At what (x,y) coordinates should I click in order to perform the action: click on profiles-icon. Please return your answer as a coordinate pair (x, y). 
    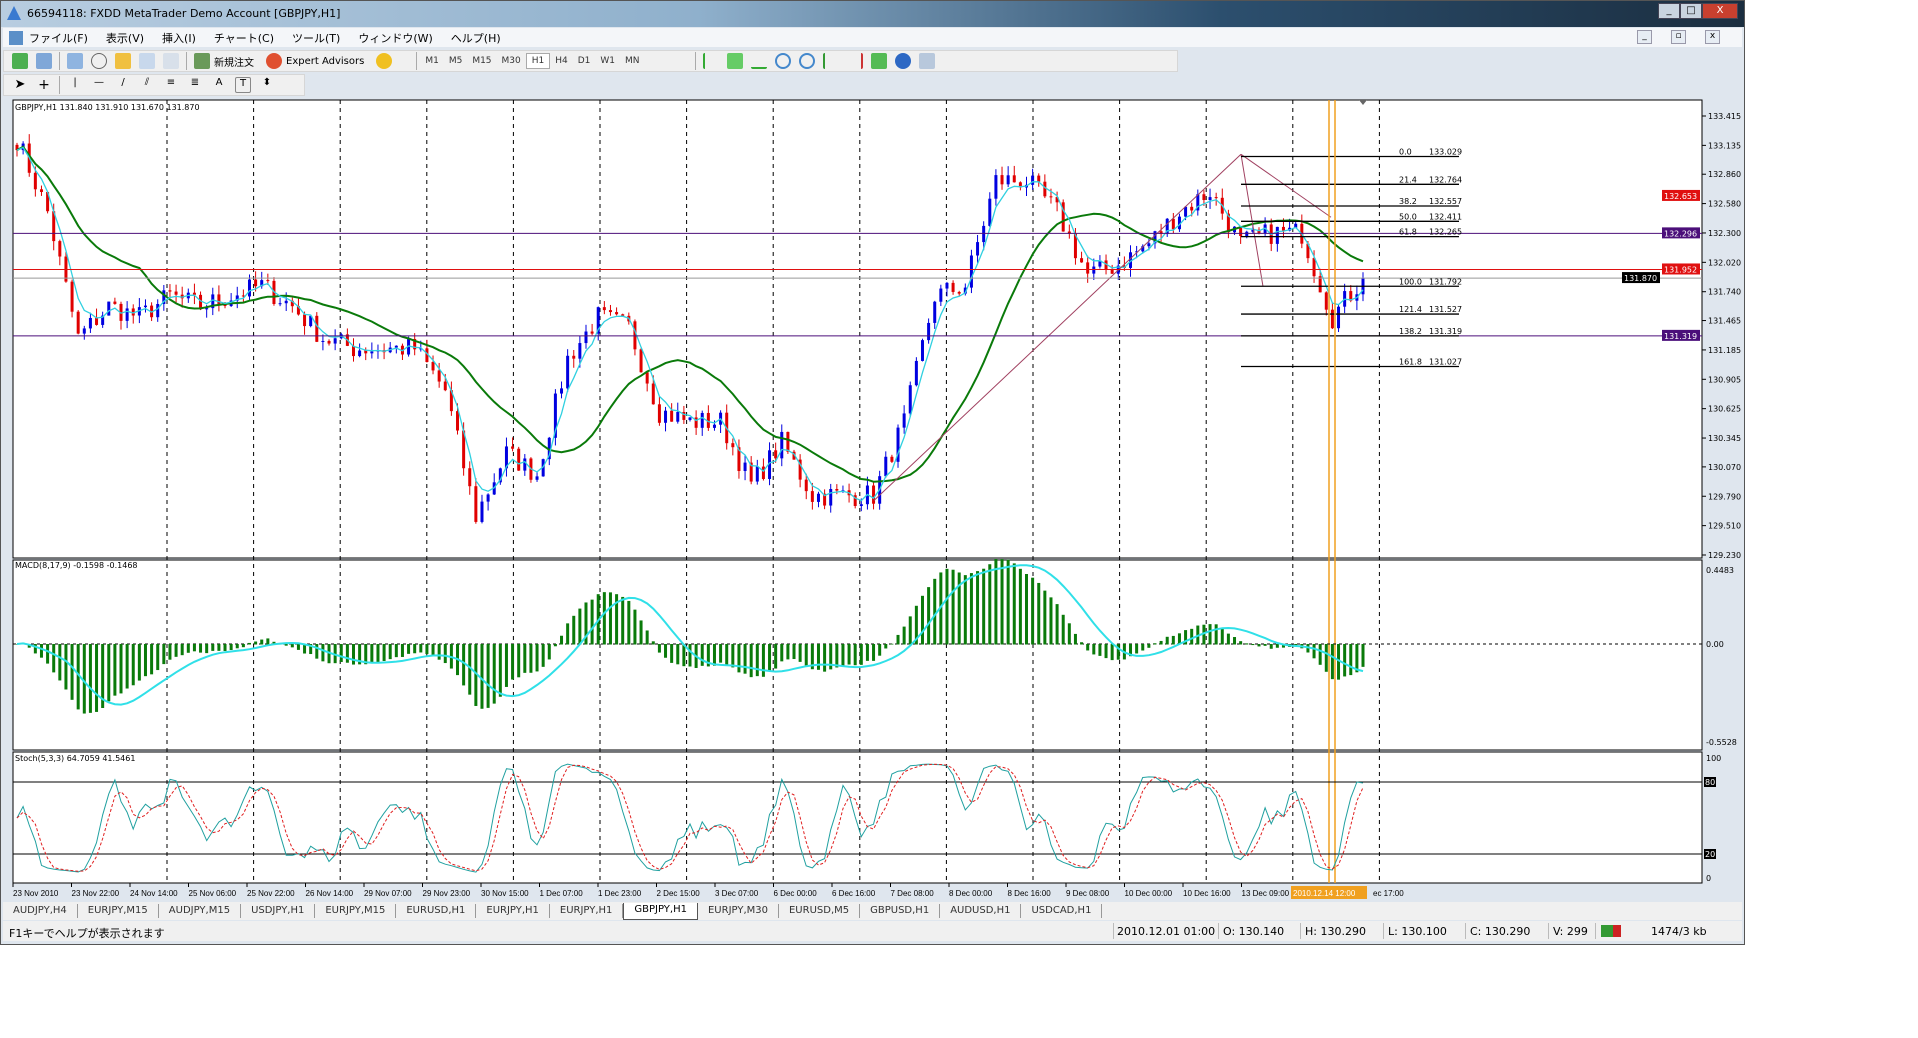
    Looking at the image, I should click on (44, 61).